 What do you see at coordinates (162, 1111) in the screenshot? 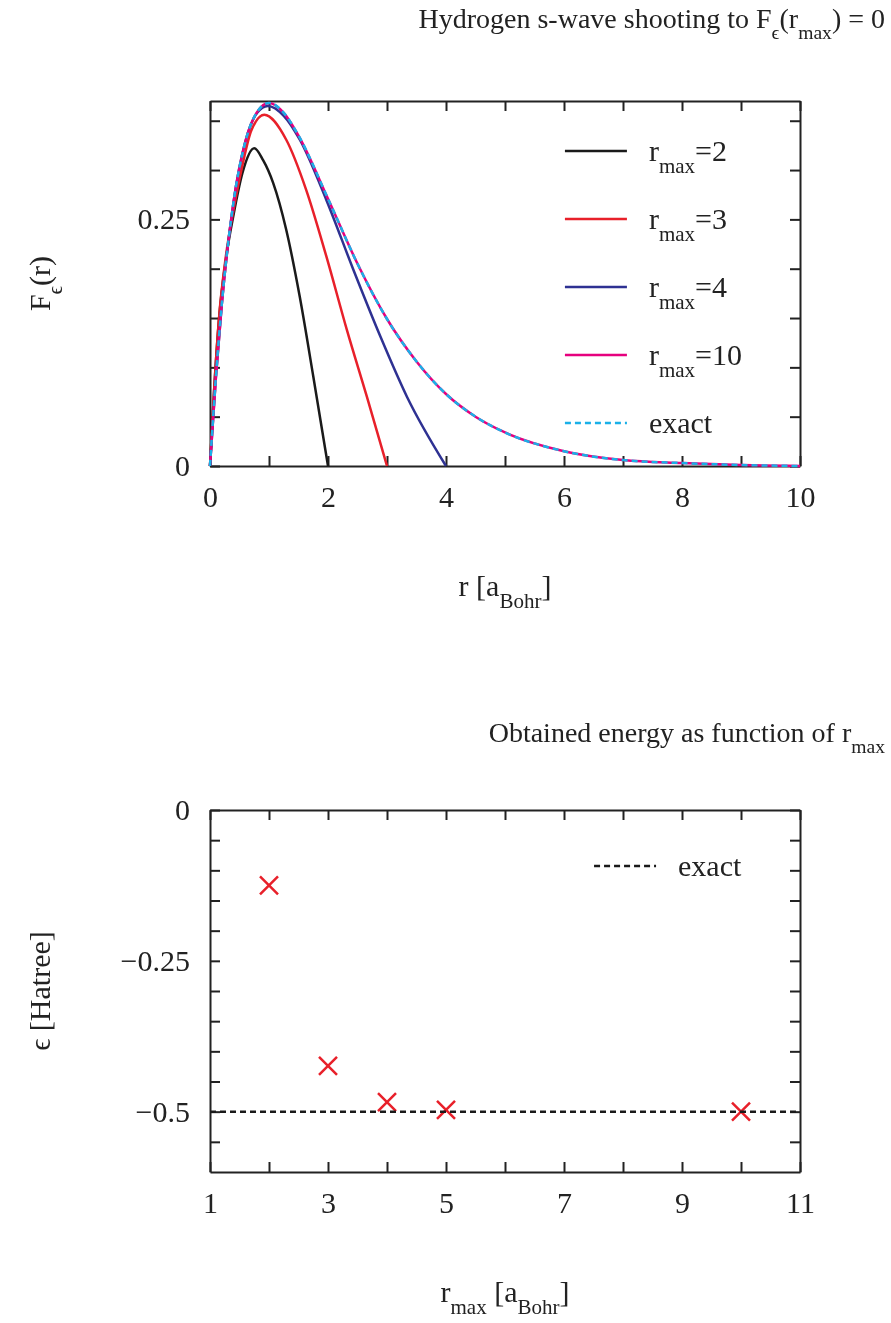
I see `y-tick-label: −0.5` at bounding box center [162, 1111].